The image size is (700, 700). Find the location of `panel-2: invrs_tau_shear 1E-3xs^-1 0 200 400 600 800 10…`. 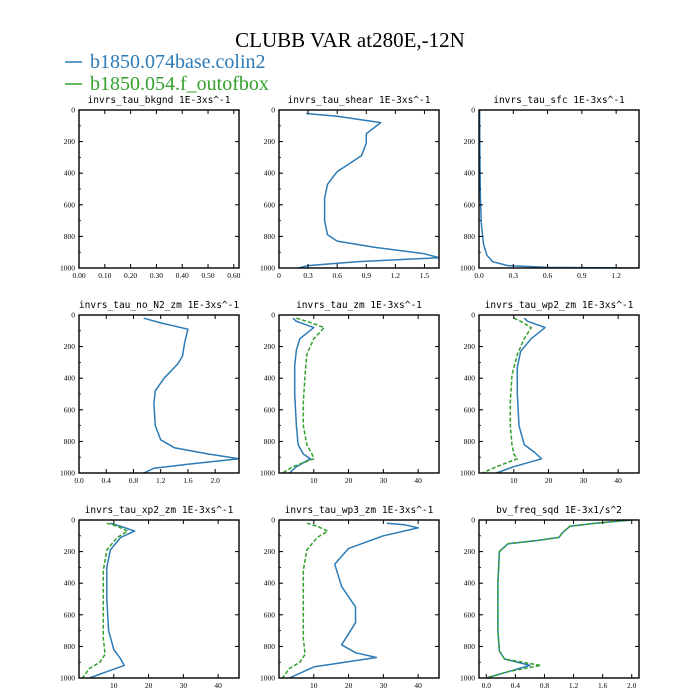

panel-2: invrs_tau_shear 1E-3xs^-1 0 200 400 600 800 10… is located at coordinates (350, 187).